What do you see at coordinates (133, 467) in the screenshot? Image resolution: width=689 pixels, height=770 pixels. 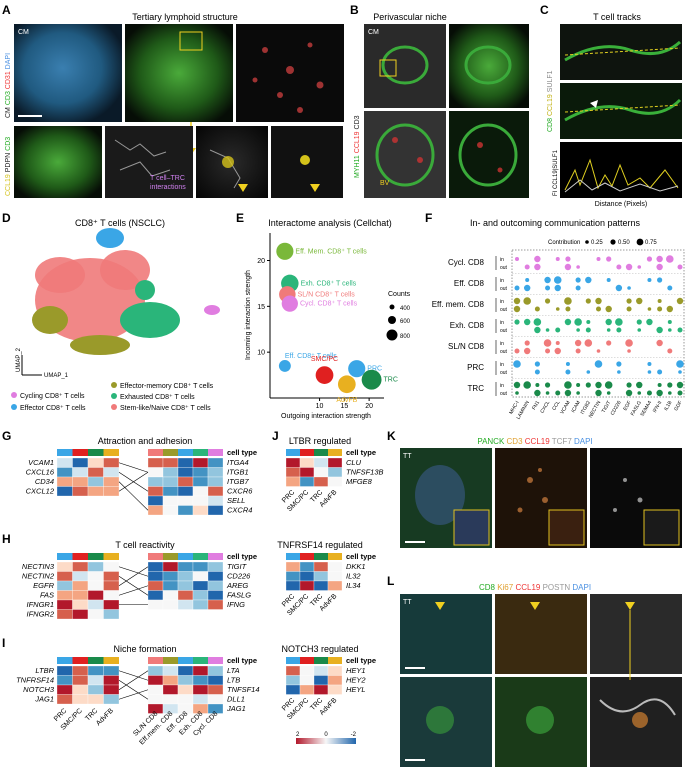 I see `pair-link` at bounding box center [133, 467].